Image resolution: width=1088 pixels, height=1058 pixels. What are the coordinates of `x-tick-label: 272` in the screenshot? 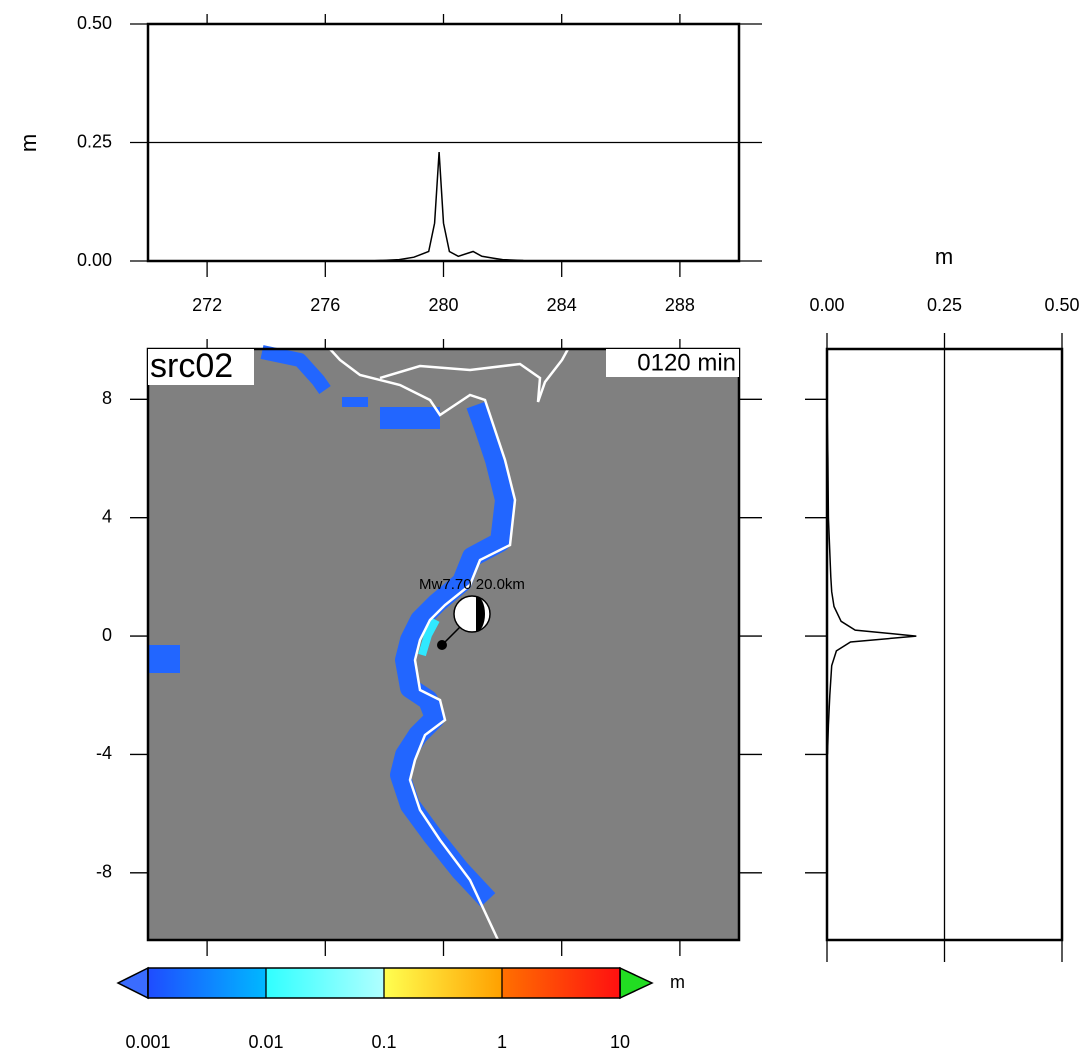 It's located at (207, 305).